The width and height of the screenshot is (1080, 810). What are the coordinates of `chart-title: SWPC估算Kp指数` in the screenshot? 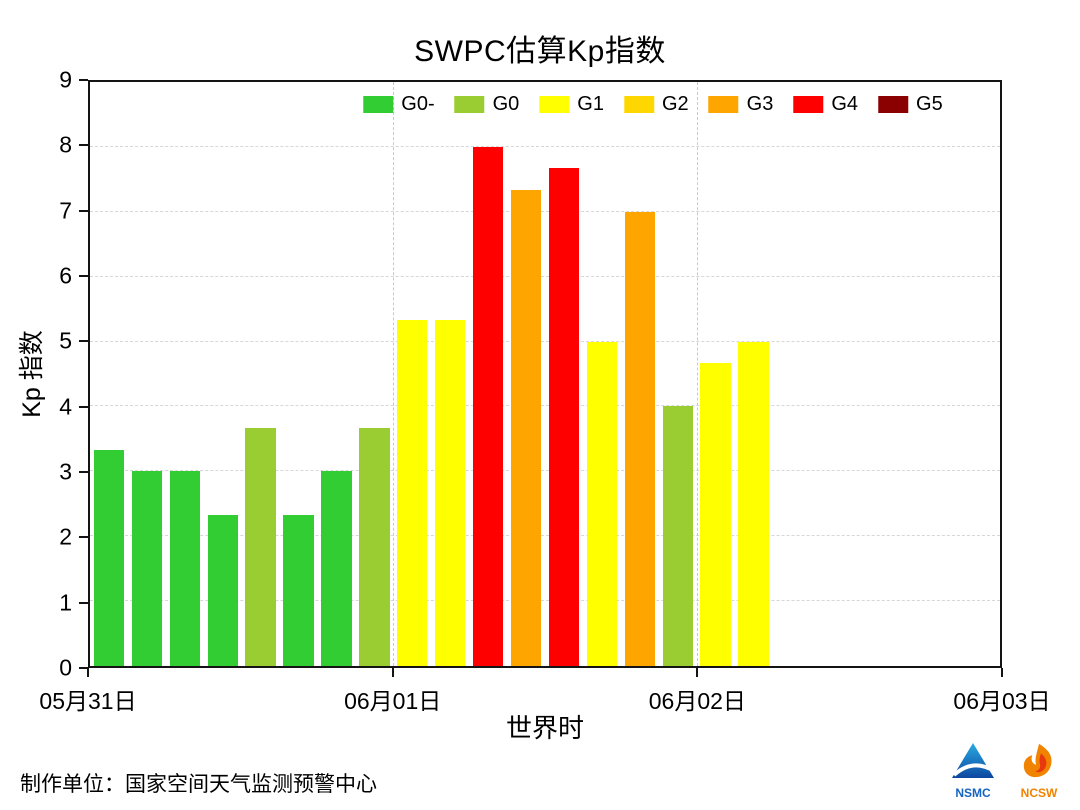 It's located at (540, 51).